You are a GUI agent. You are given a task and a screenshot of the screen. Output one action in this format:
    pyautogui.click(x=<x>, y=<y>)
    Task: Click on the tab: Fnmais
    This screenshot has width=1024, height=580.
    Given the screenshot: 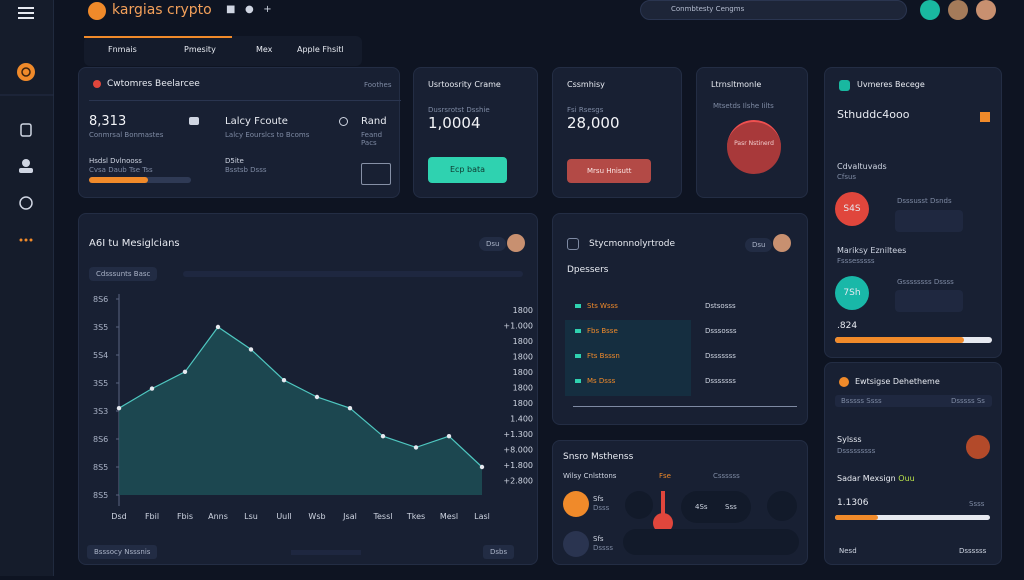 What is the action you would take?
    pyautogui.click(x=122, y=49)
    